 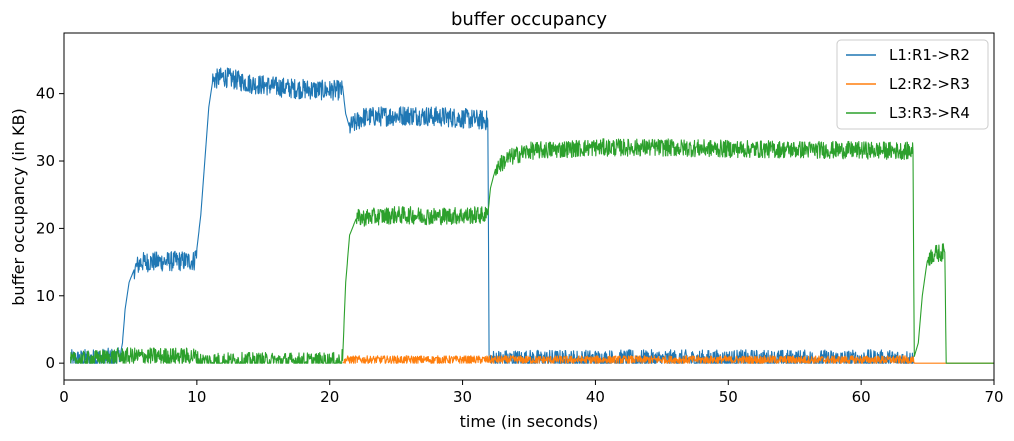 What do you see at coordinates (45, 94) in the screenshot?
I see `y-tick-label: 40` at bounding box center [45, 94].